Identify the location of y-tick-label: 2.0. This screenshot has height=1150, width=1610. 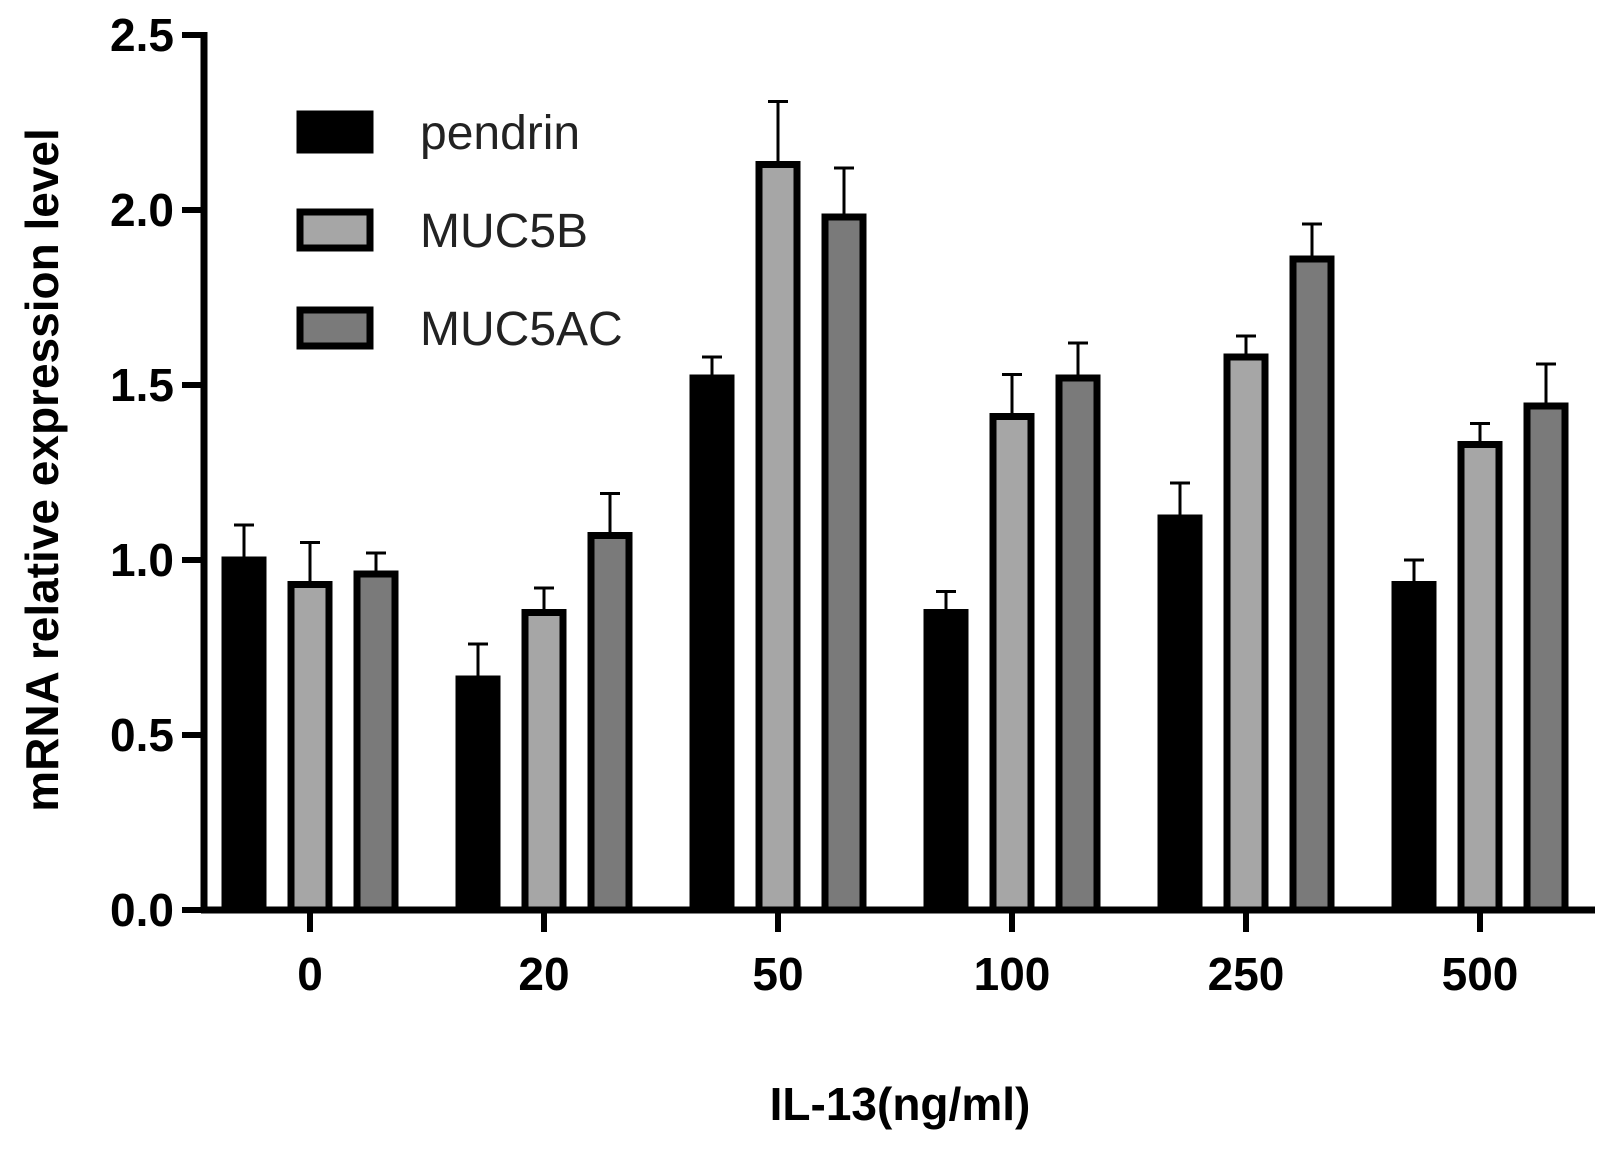
(142, 210).